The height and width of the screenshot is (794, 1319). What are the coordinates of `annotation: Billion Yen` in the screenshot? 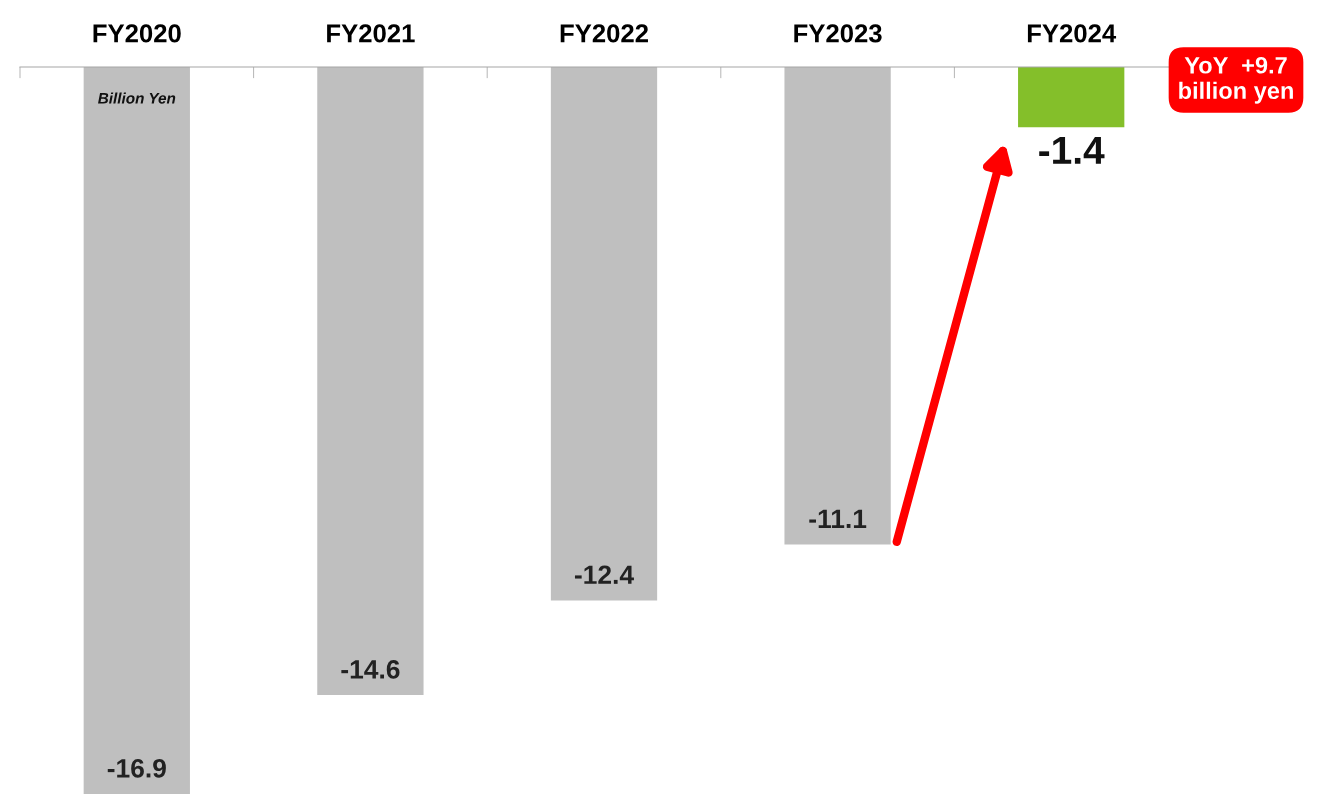 It's located at (137, 98).